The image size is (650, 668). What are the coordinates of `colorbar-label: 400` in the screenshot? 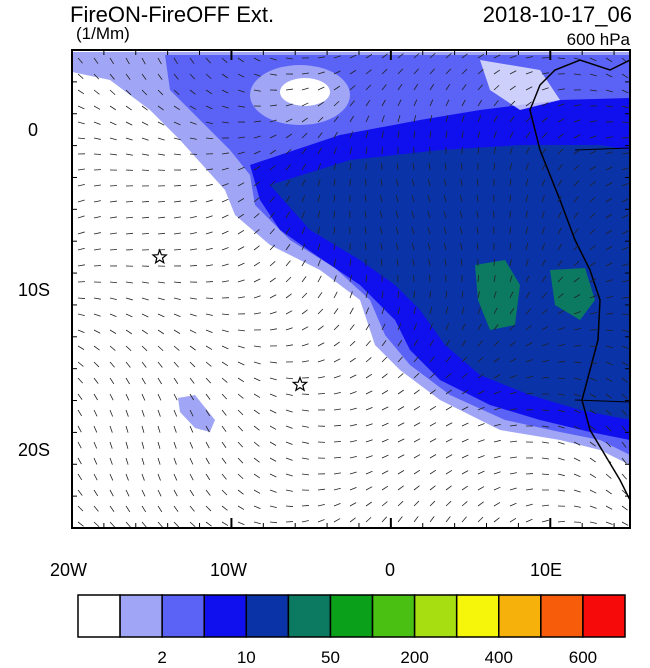 It's located at (499, 658).